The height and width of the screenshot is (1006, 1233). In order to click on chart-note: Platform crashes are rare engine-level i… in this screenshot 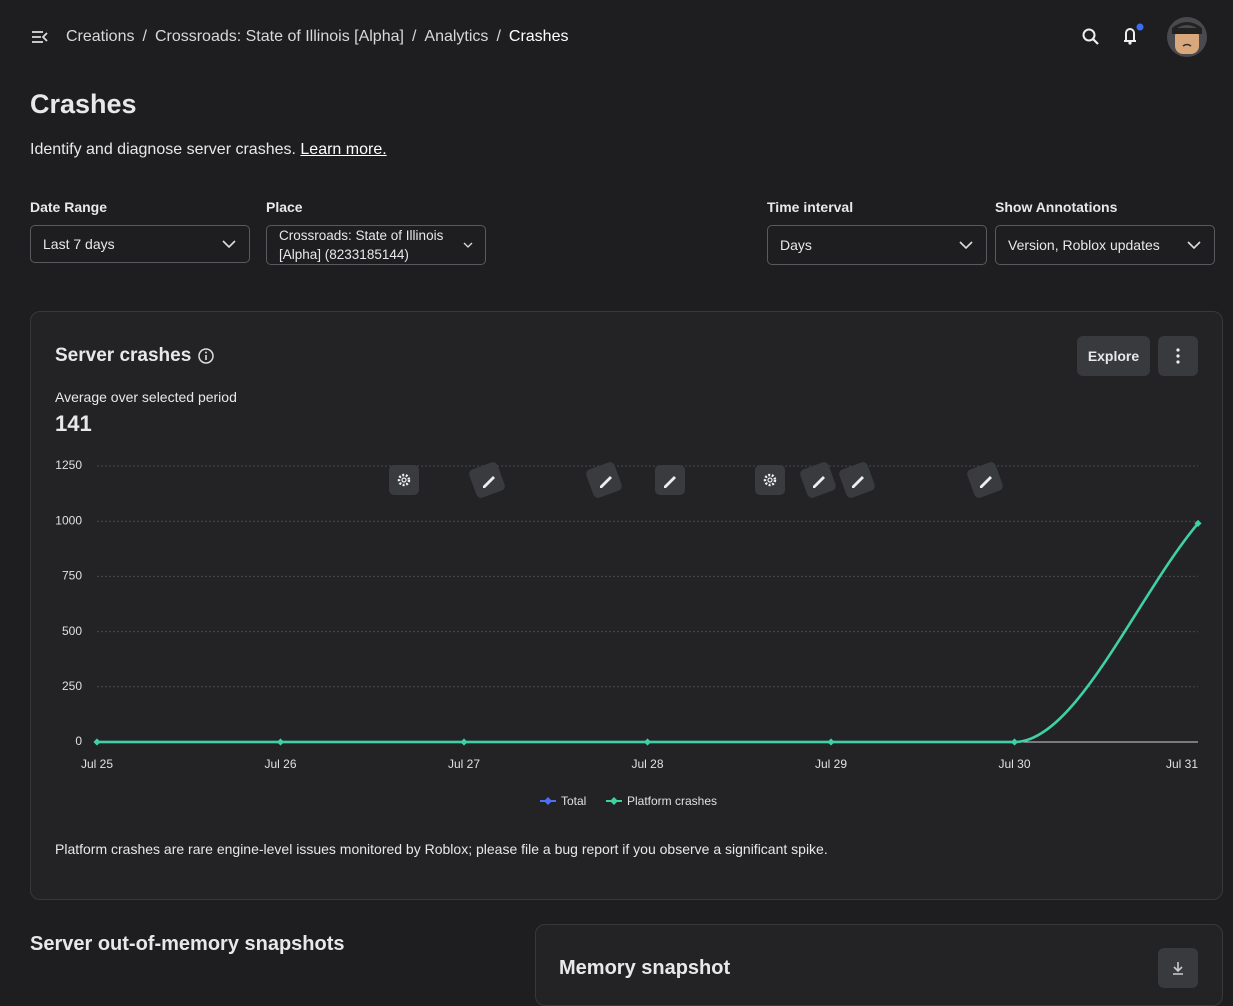, I will do `click(441, 849)`.